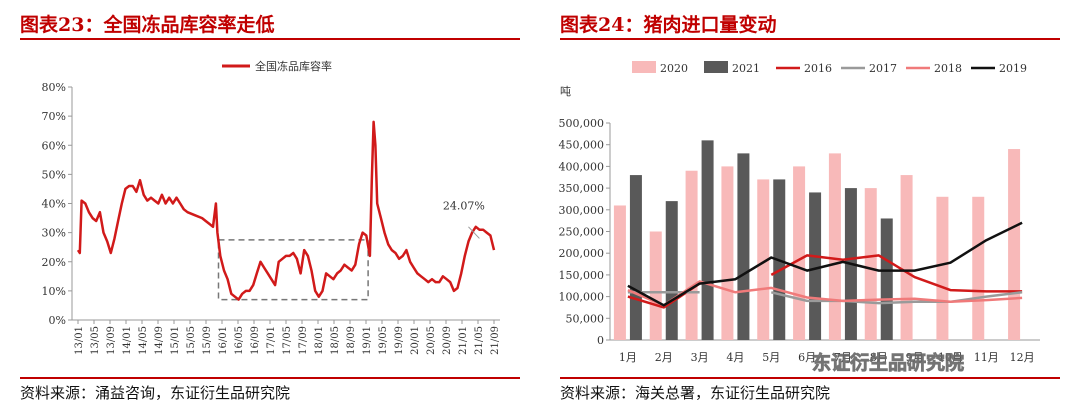  What do you see at coordinates (565, 91) in the screenshot?
I see `y-unit-label: 吨` at bounding box center [565, 91].